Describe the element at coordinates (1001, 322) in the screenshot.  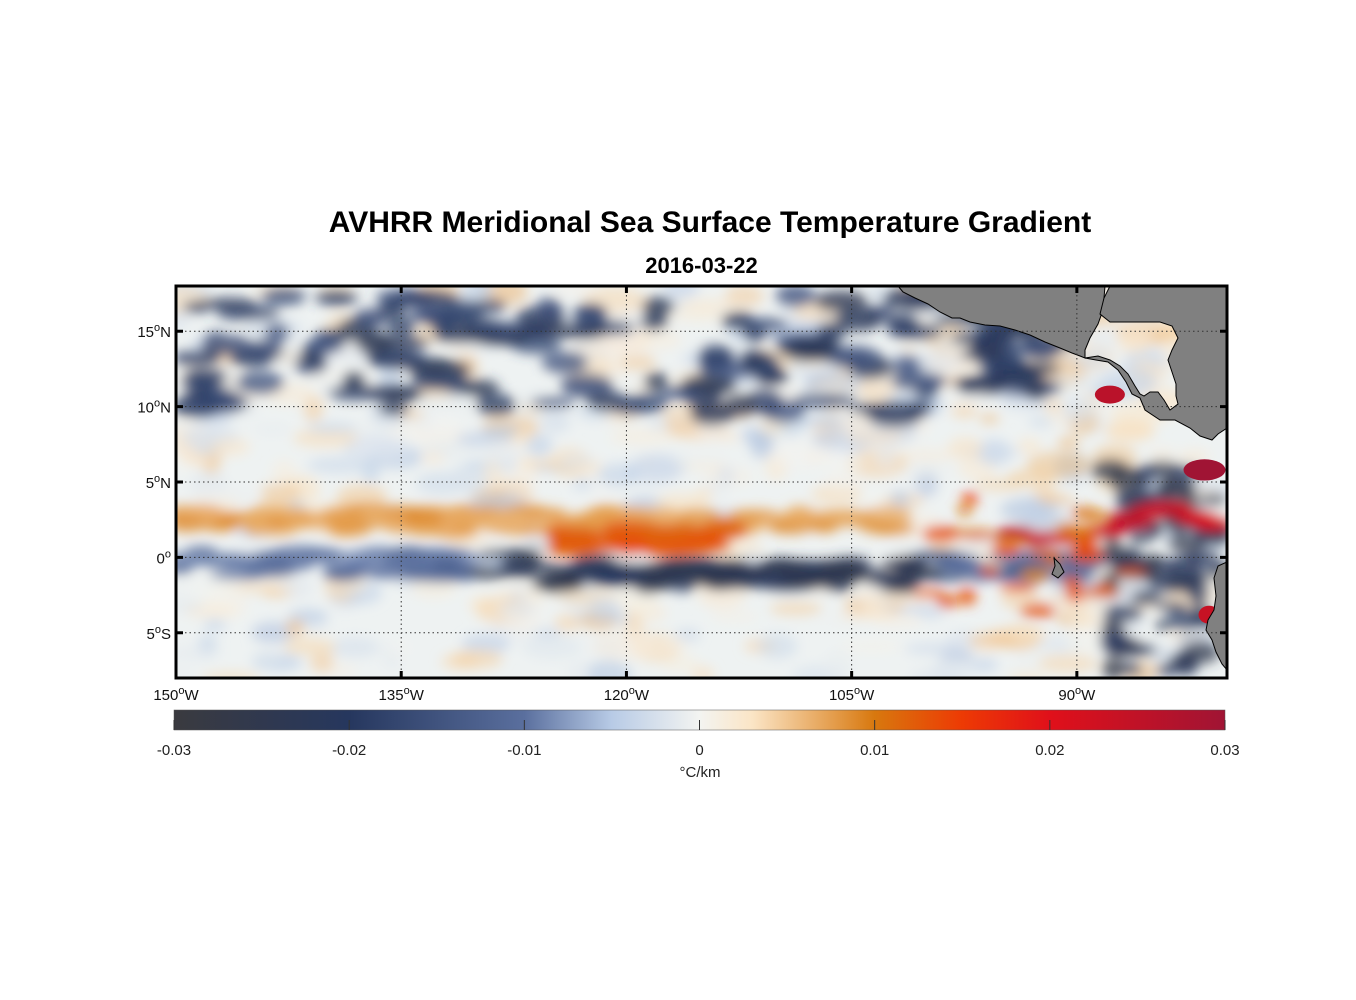
I see `land-mexico` at that location.